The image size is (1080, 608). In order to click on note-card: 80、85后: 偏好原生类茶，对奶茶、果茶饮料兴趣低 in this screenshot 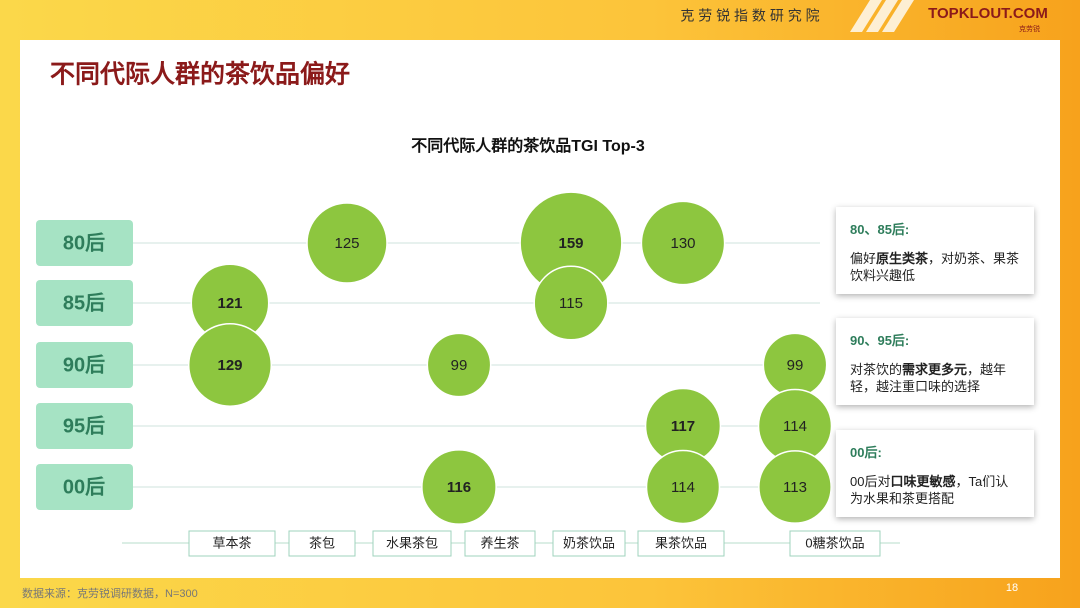, I will do `click(935, 250)`.